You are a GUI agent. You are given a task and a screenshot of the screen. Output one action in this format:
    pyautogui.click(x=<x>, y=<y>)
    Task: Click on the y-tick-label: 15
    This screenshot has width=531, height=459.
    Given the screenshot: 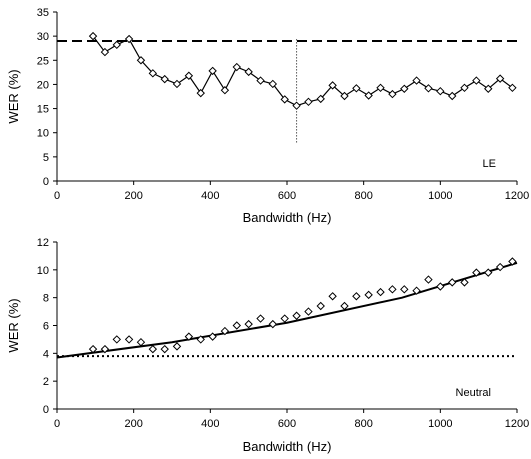 What is the action you would take?
    pyautogui.click(x=43, y=110)
    